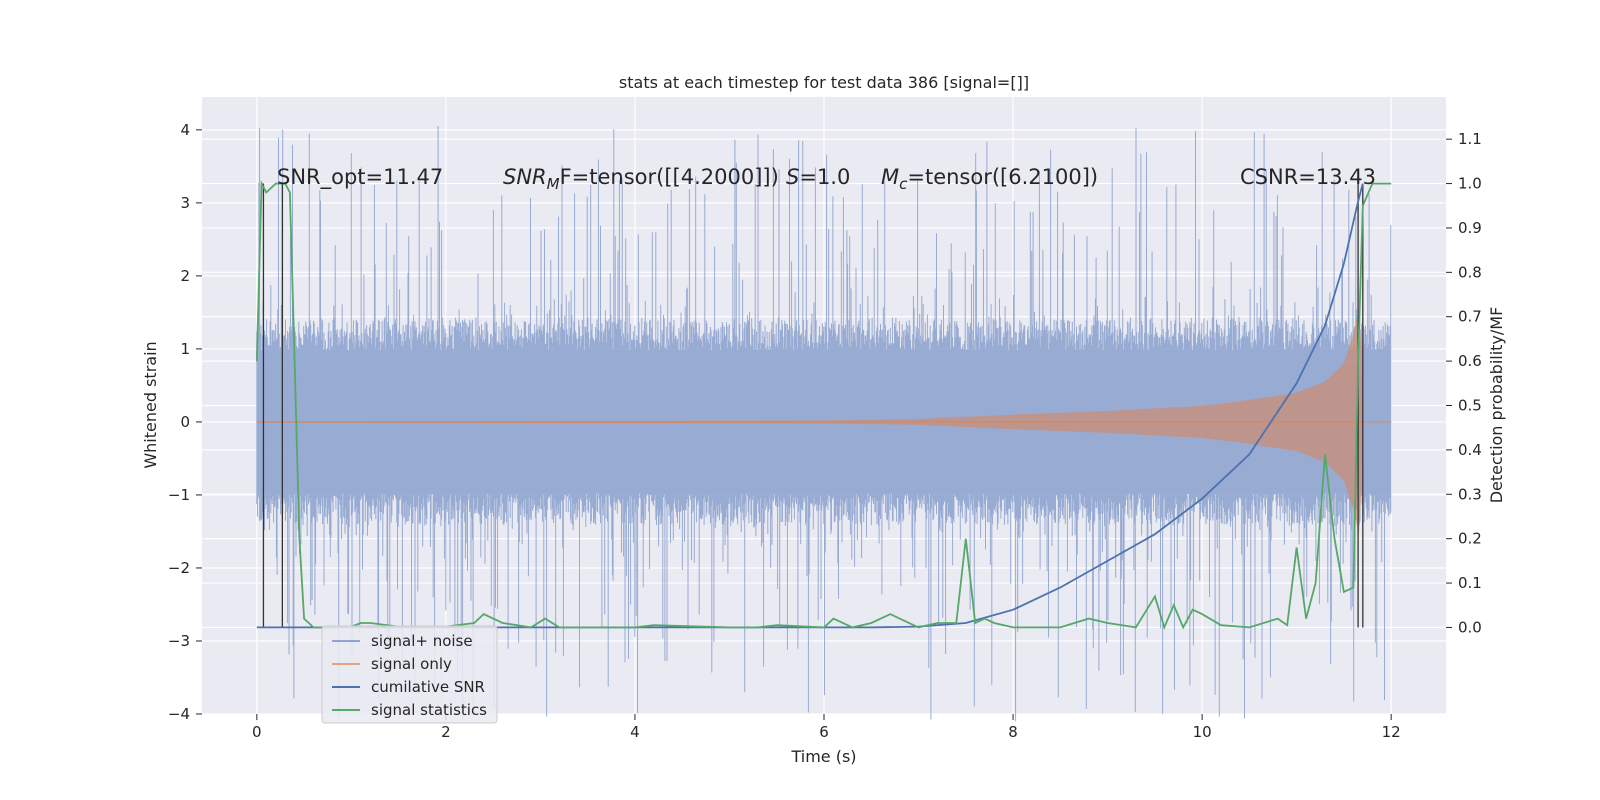 The width and height of the screenshot is (1600, 800). What do you see at coordinates (1470, 406) in the screenshot?
I see `y2-tick-label: 0.5` at bounding box center [1470, 406].